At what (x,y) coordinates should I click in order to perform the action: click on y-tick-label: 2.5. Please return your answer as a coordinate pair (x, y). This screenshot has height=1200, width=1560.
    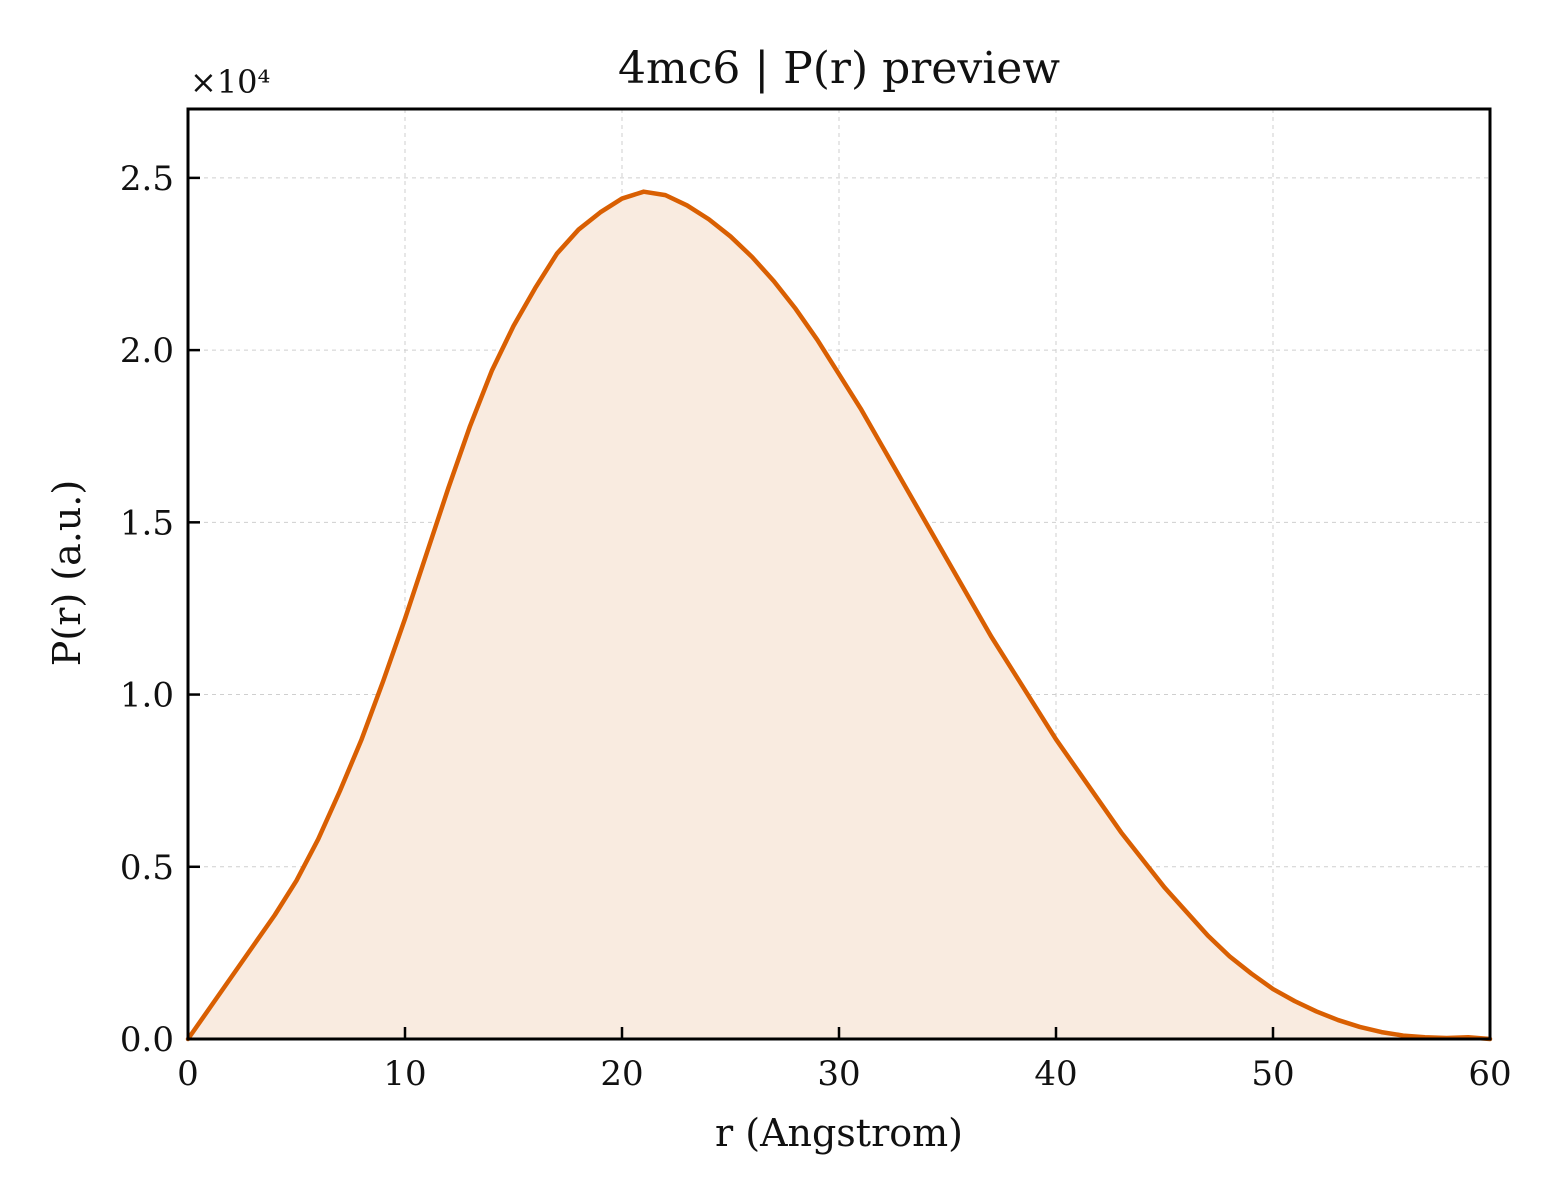
    Looking at the image, I should click on (147, 179).